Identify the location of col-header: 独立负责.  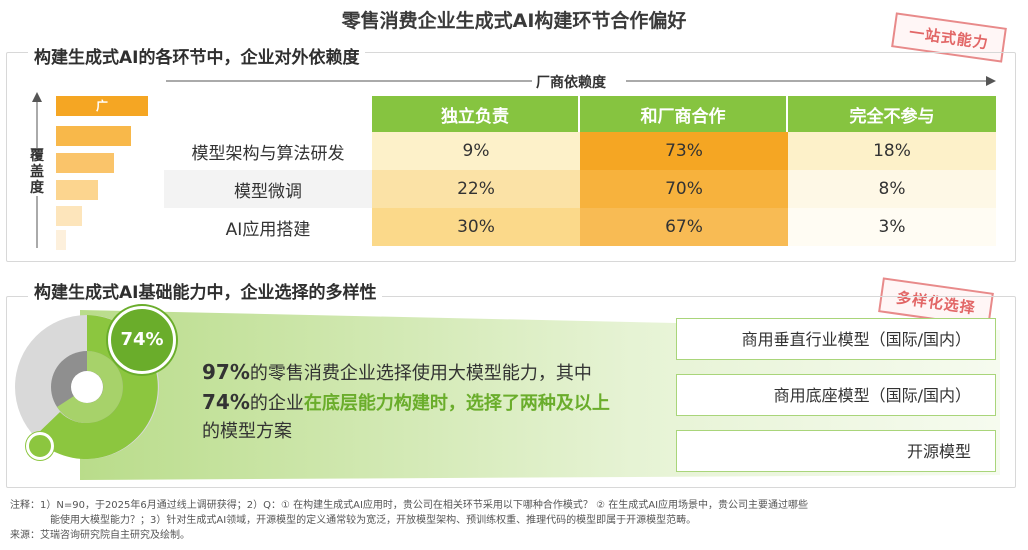
(476, 114).